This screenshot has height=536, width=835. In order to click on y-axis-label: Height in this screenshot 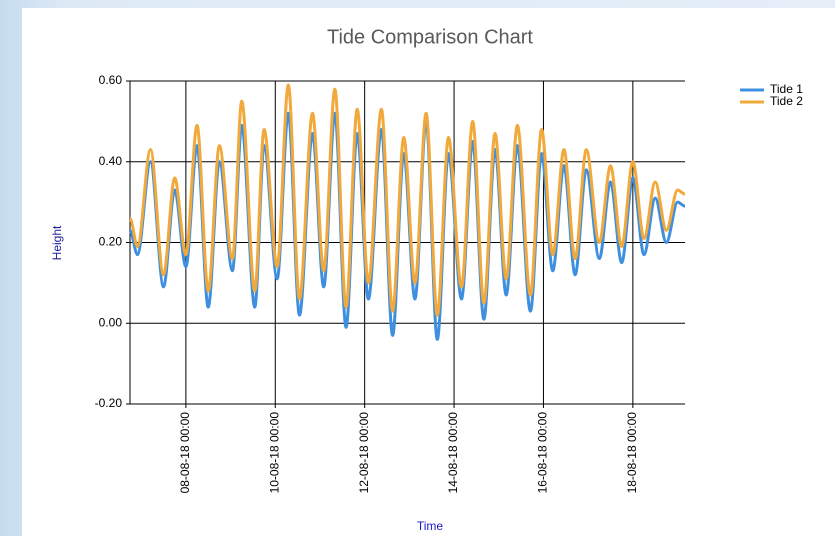, I will do `click(57, 242)`.